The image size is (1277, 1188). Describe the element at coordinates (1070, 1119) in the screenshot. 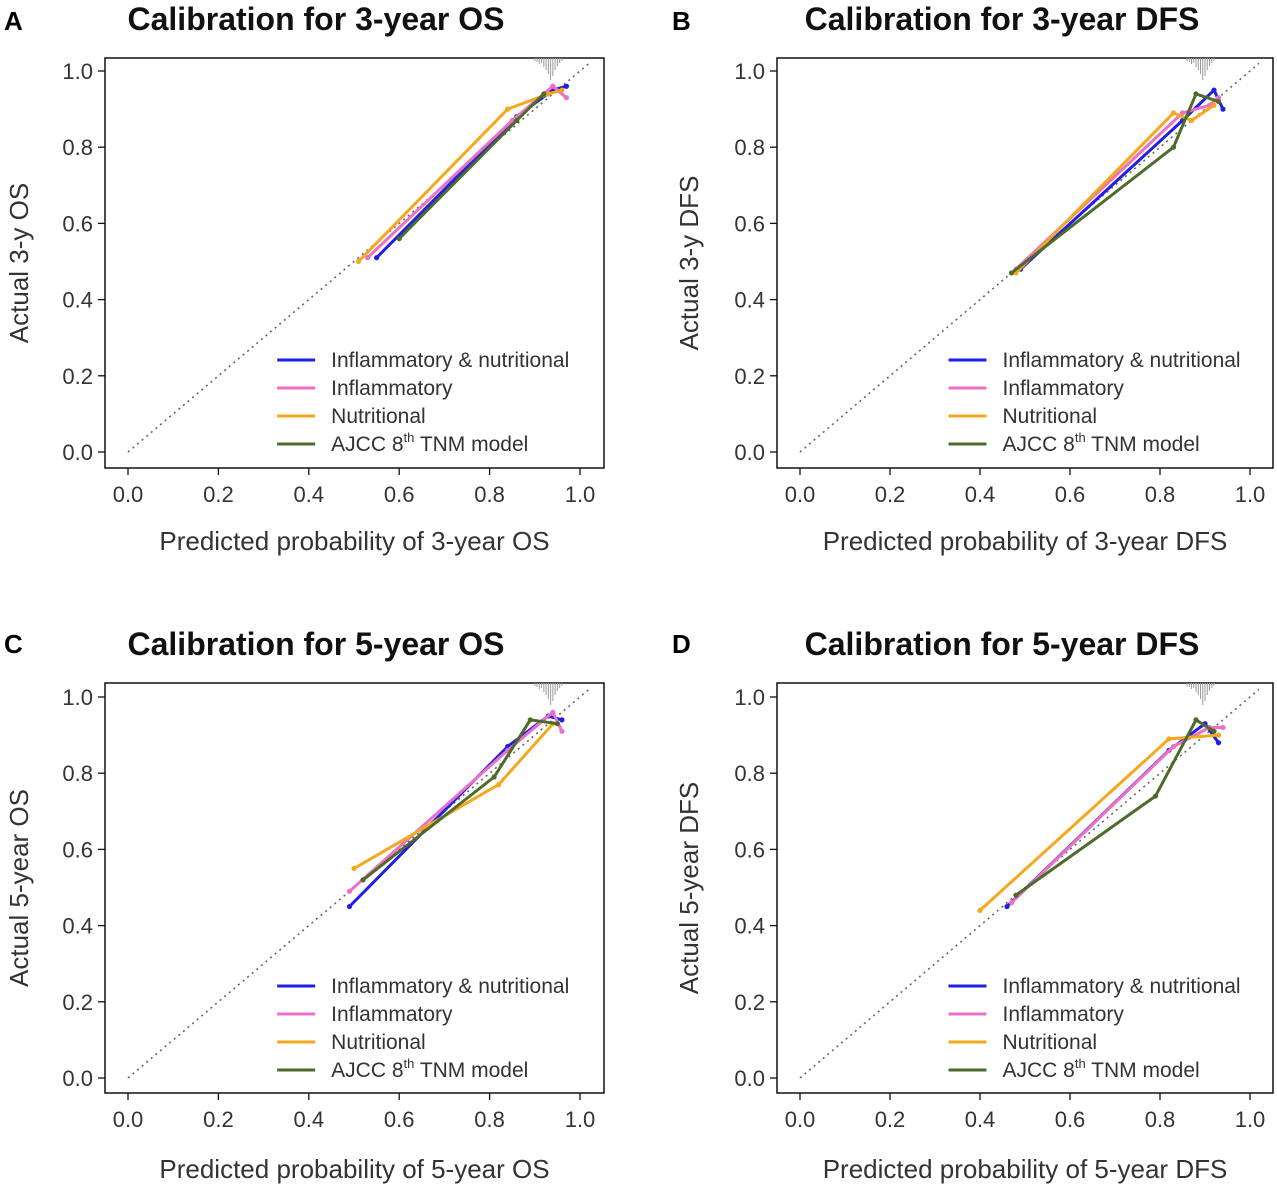

I see `x-tick-label: 0.6` at that location.